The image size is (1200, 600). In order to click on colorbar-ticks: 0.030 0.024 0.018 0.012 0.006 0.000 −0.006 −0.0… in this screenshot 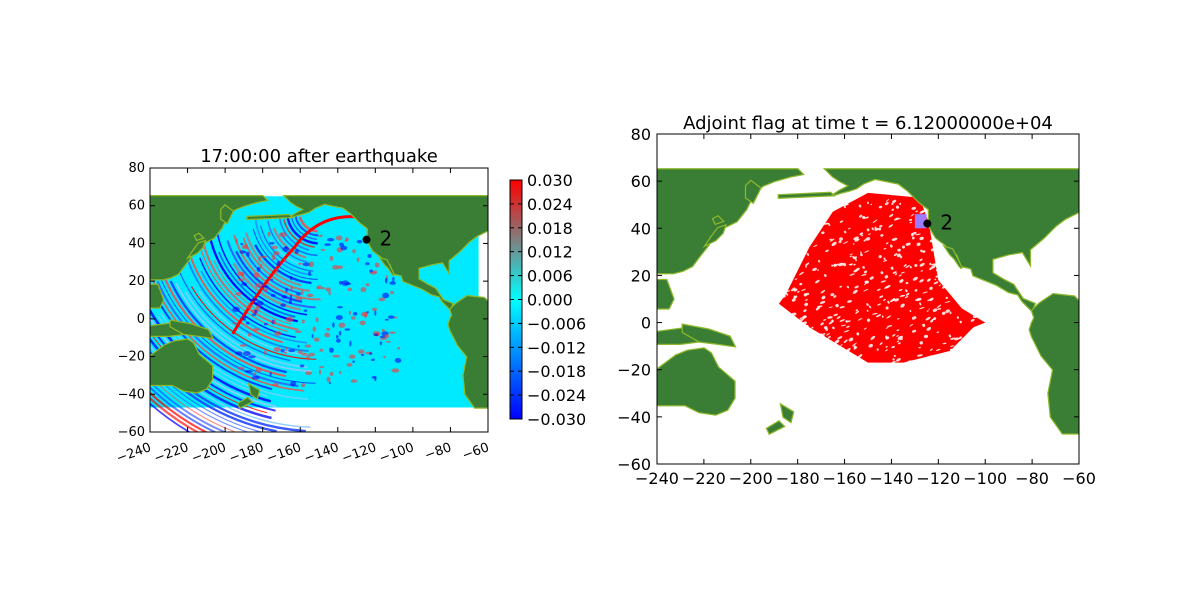, I will do `click(548, 300)`.